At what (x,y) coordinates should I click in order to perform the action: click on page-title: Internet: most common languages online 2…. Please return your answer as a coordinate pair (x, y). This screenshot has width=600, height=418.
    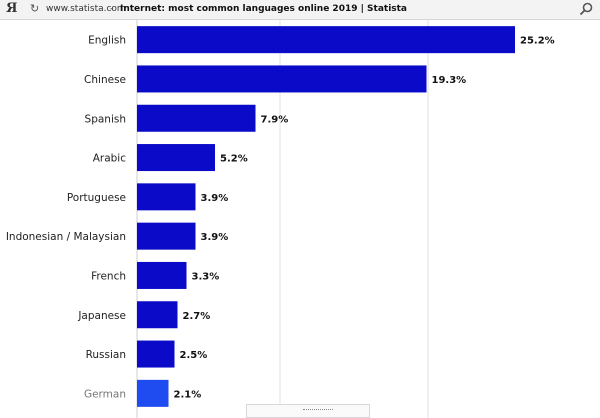
    Looking at the image, I should click on (264, 9).